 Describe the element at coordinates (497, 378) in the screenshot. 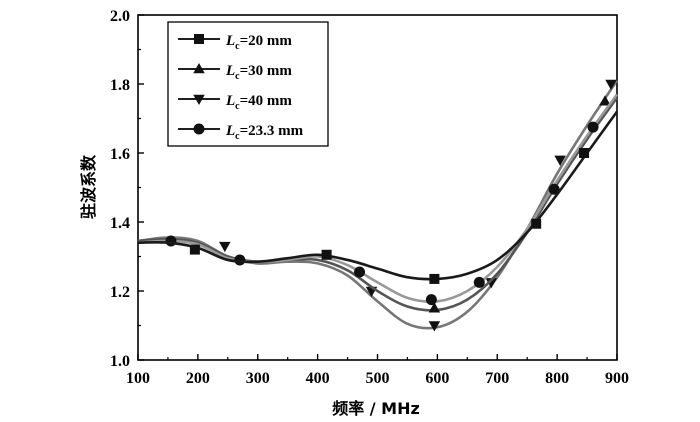

I see `x-tick-label: 700` at that location.